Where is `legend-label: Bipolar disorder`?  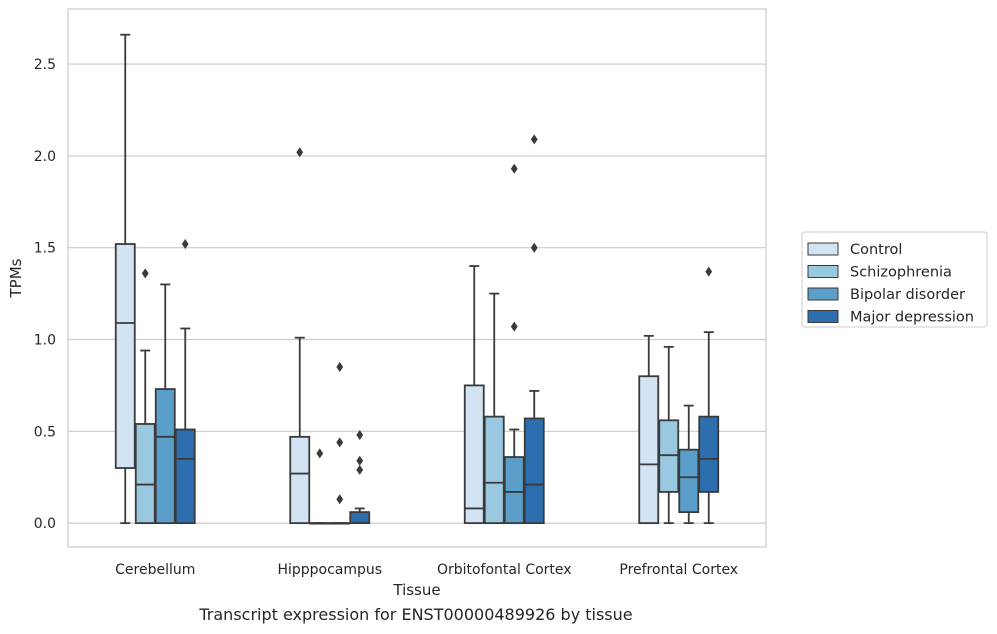
legend-label: Bipolar disorder is located at coordinates (907, 295).